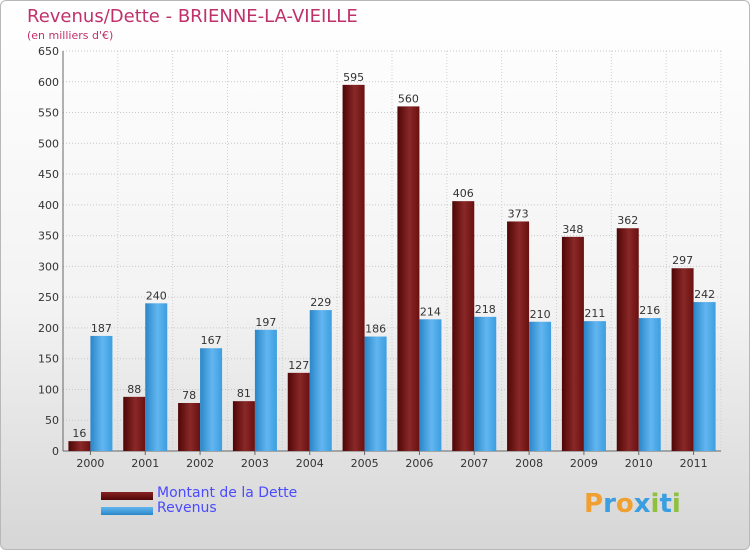 The width and height of the screenshot is (750, 550). What do you see at coordinates (48, 82) in the screenshot?
I see `y-tick-label: 600` at bounding box center [48, 82].